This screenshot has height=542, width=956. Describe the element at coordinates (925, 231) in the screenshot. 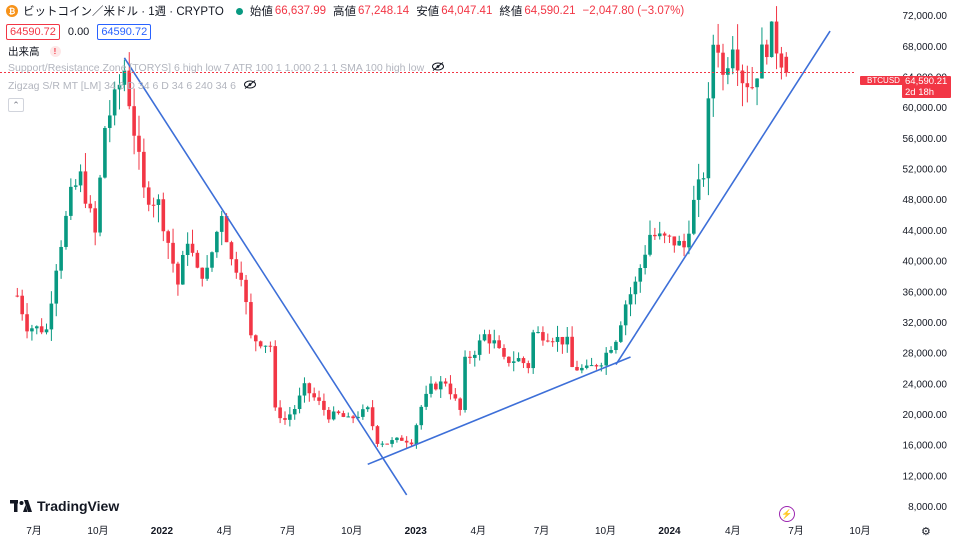

I see `price-tick-label: 44,000.00` at that location.